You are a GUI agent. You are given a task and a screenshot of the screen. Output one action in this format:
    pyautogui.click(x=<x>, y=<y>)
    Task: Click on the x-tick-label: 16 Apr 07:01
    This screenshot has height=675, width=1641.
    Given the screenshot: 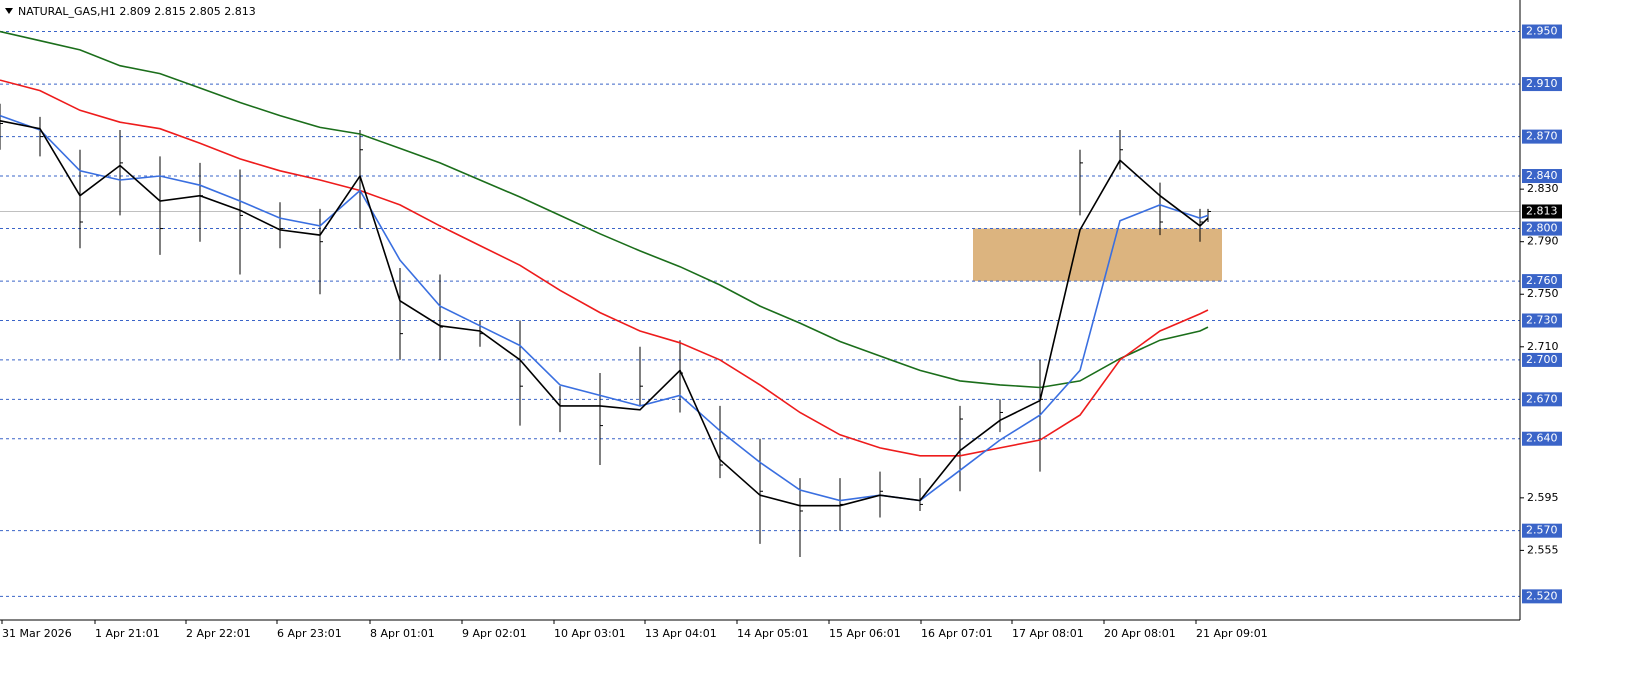 What is the action you would take?
    pyautogui.click(x=957, y=633)
    